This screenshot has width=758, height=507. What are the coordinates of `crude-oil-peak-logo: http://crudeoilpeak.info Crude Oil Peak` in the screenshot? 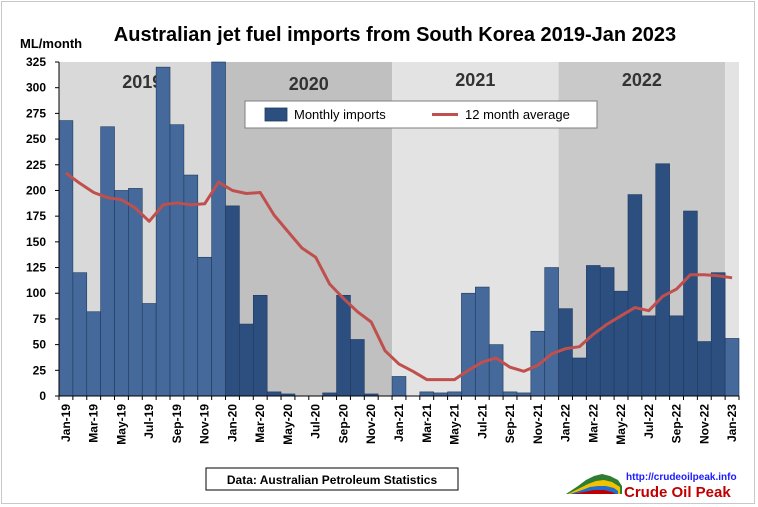 It's located at (651, 486).